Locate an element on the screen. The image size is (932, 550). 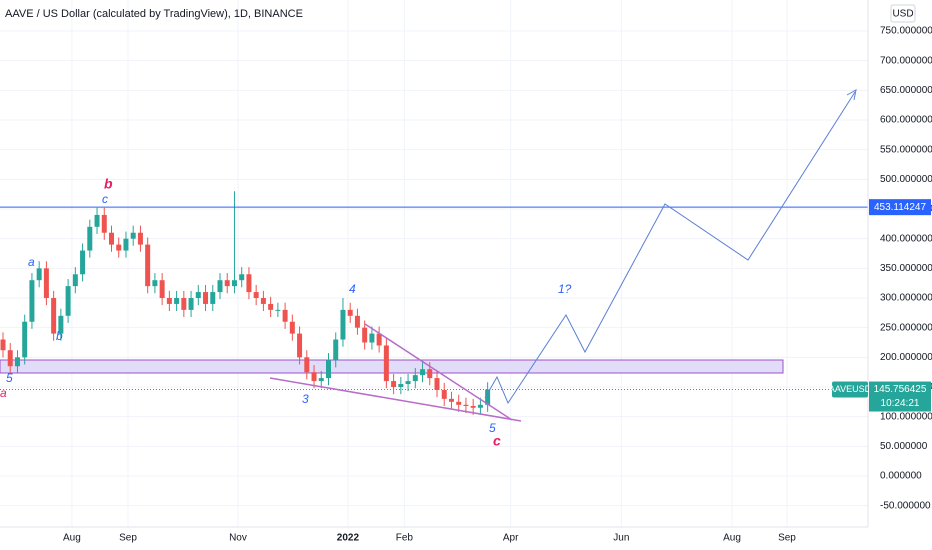
y-tick-label: 750.000000 is located at coordinates (906, 31).